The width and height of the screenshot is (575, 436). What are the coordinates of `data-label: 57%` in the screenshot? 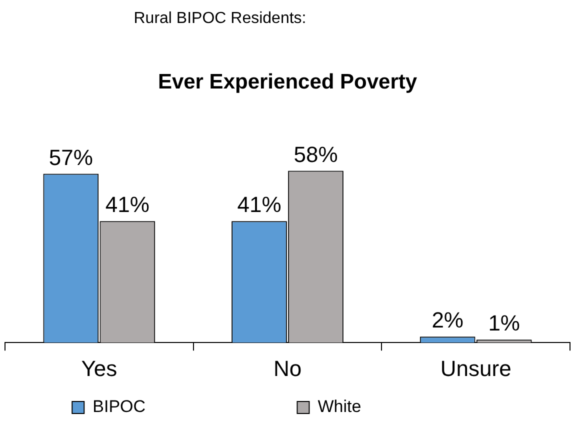 It's located at (70, 157).